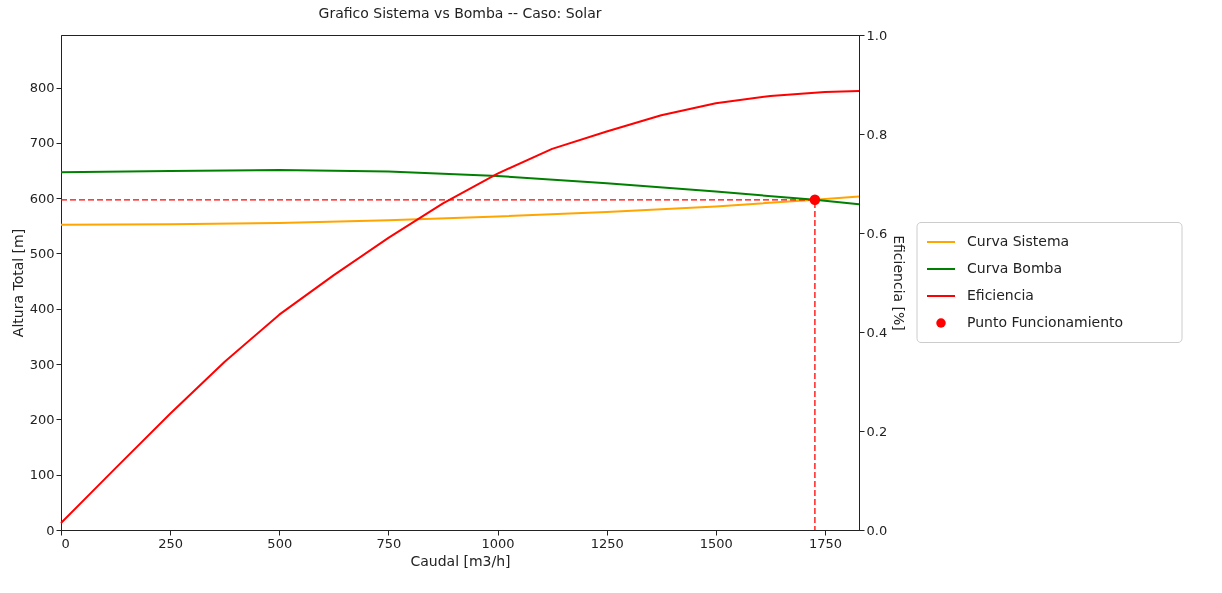 The width and height of the screenshot is (1222, 593). What do you see at coordinates (42, 198) in the screenshot?
I see `y-tick-label: 600` at bounding box center [42, 198].